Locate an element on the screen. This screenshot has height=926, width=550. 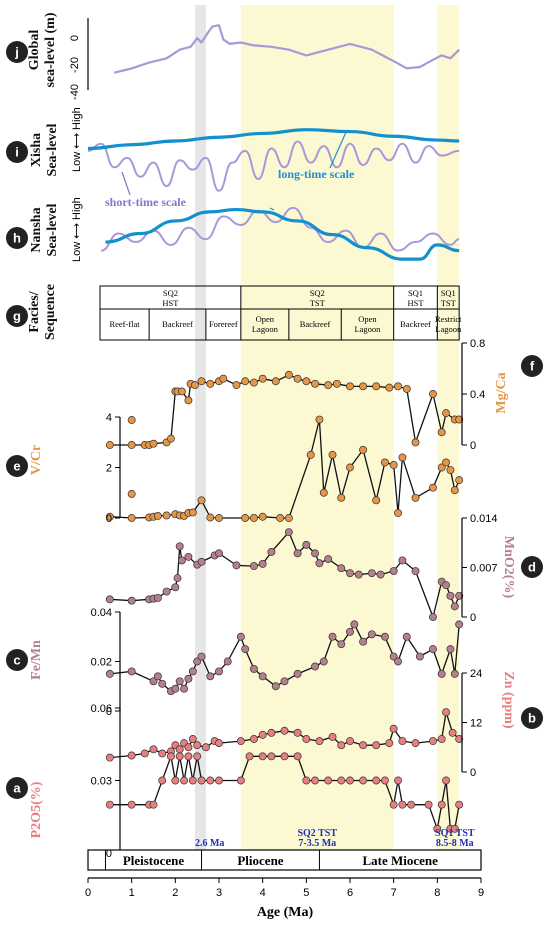
nansha-ylabel-line: Sea-level is located at coordinates (52, 229).